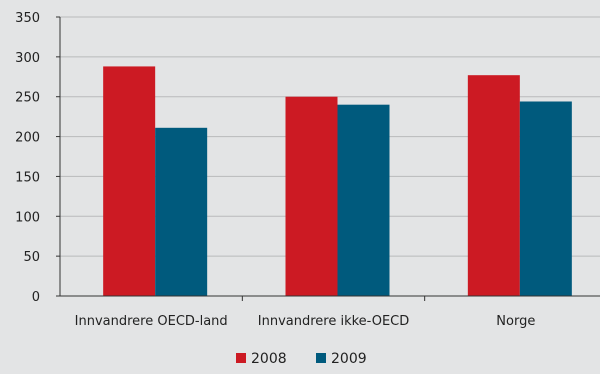  I want to click on x-category-label: Innvandrere OECD-land, so click(151, 321).